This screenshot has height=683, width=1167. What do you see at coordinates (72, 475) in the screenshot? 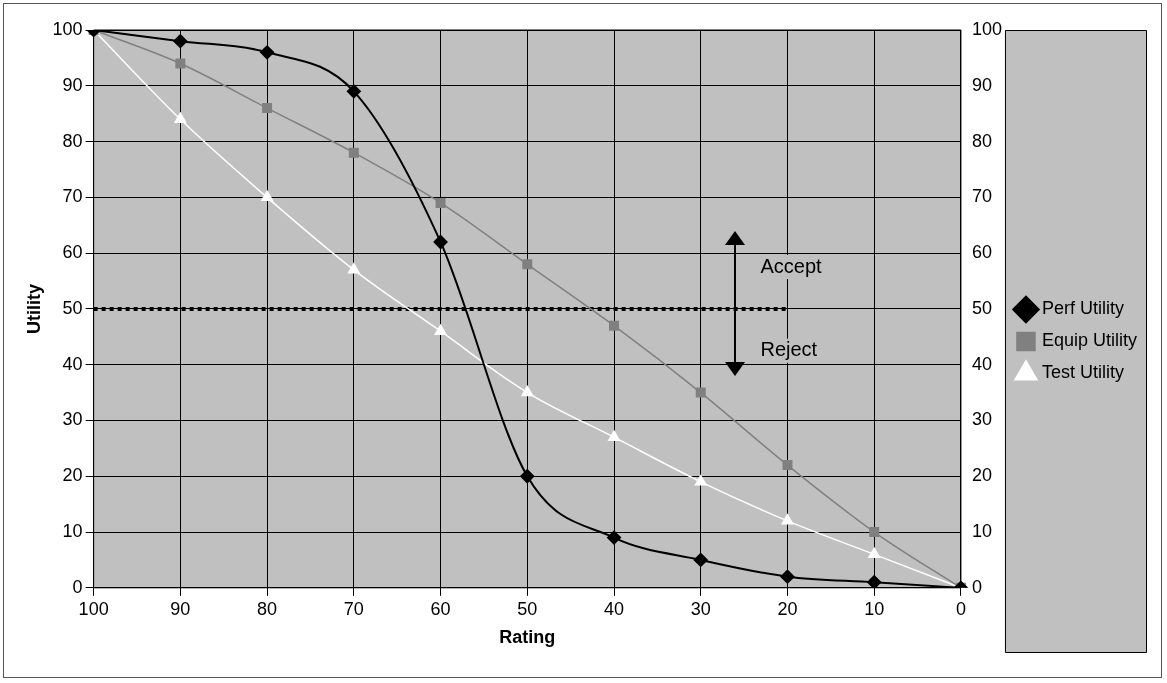
I see `y-tick-label: 20` at bounding box center [72, 475].